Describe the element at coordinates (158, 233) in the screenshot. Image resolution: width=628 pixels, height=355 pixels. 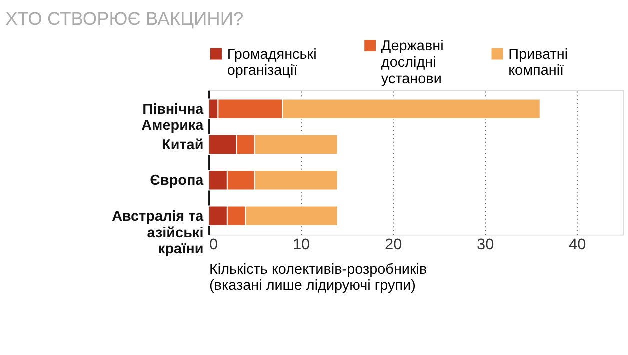
I see `y-tick-label: Австралія та азійські країни` at that location.